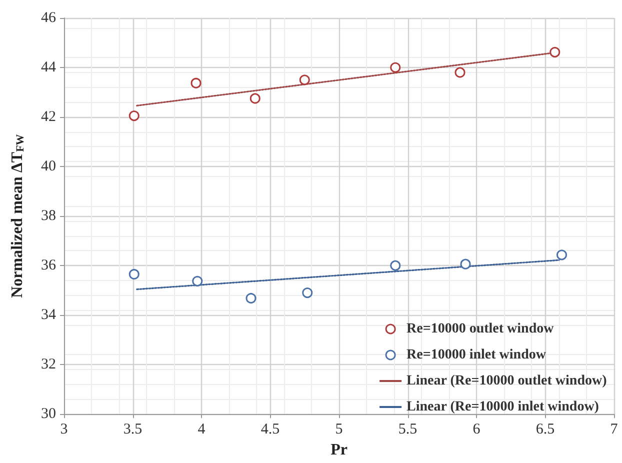 The height and width of the screenshot is (463, 622). What do you see at coordinates (339, 450) in the screenshot?
I see `x-axis-title: Pr` at bounding box center [339, 450].